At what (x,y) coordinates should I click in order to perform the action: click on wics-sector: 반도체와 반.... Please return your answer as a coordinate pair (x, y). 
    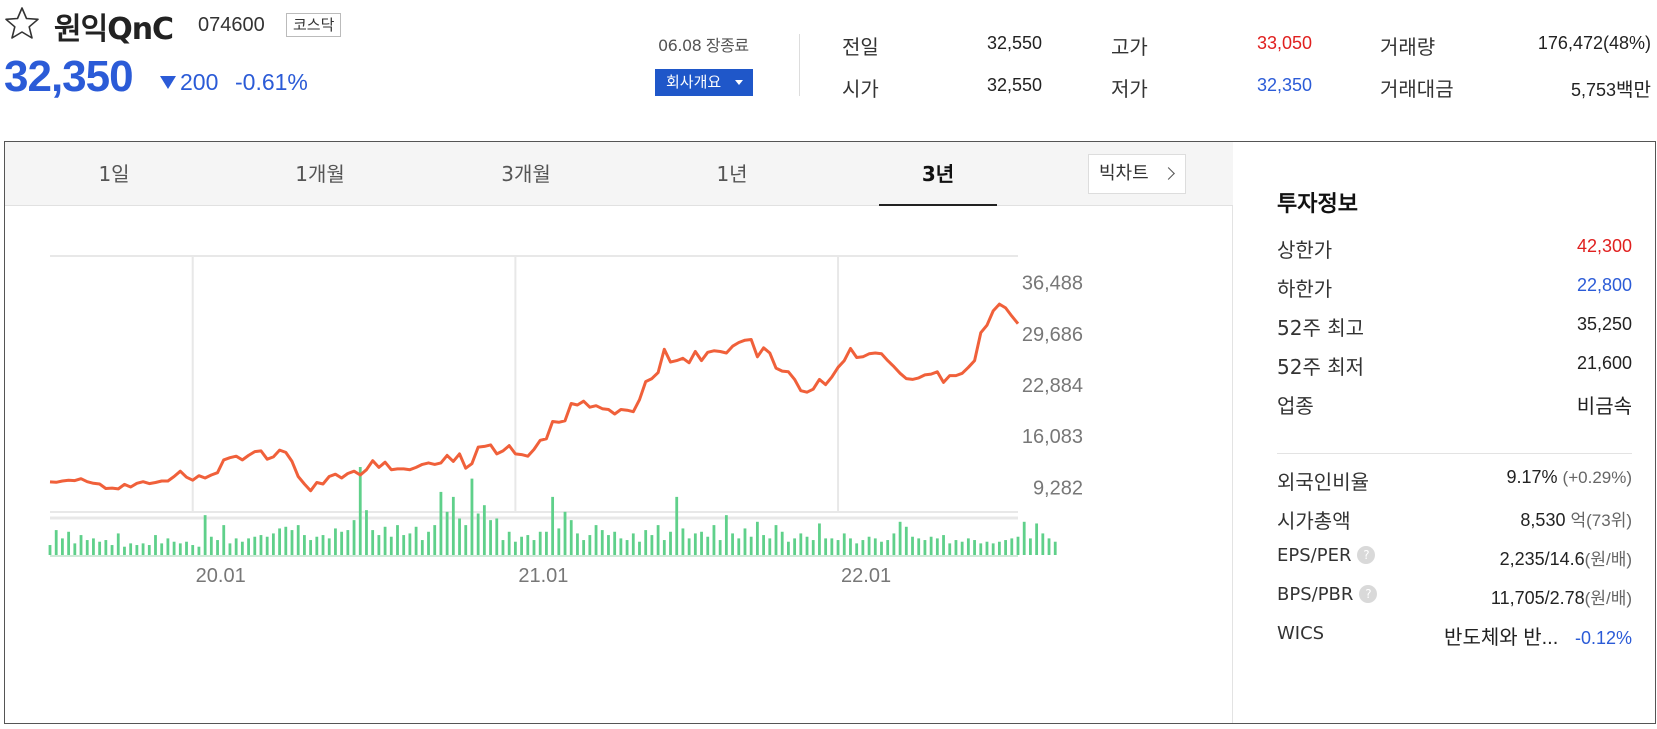
    Looking at the image, I should click on (1501, 638).